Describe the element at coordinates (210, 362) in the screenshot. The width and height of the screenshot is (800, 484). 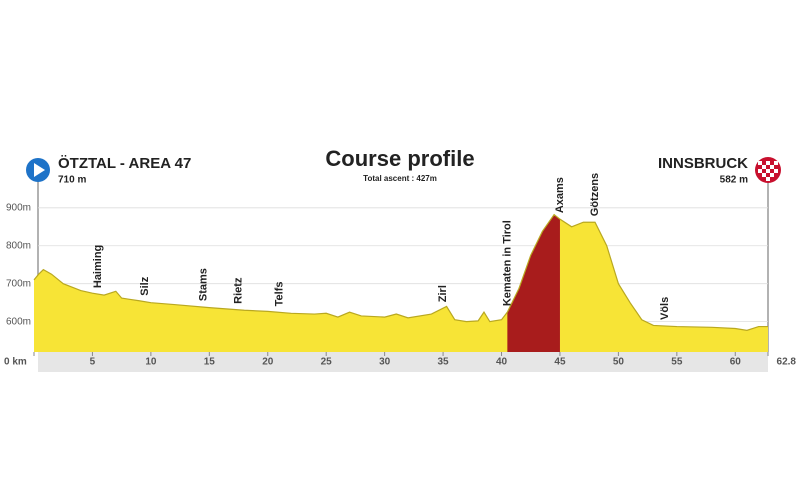
I see `x-tick-label: 15` at that location.